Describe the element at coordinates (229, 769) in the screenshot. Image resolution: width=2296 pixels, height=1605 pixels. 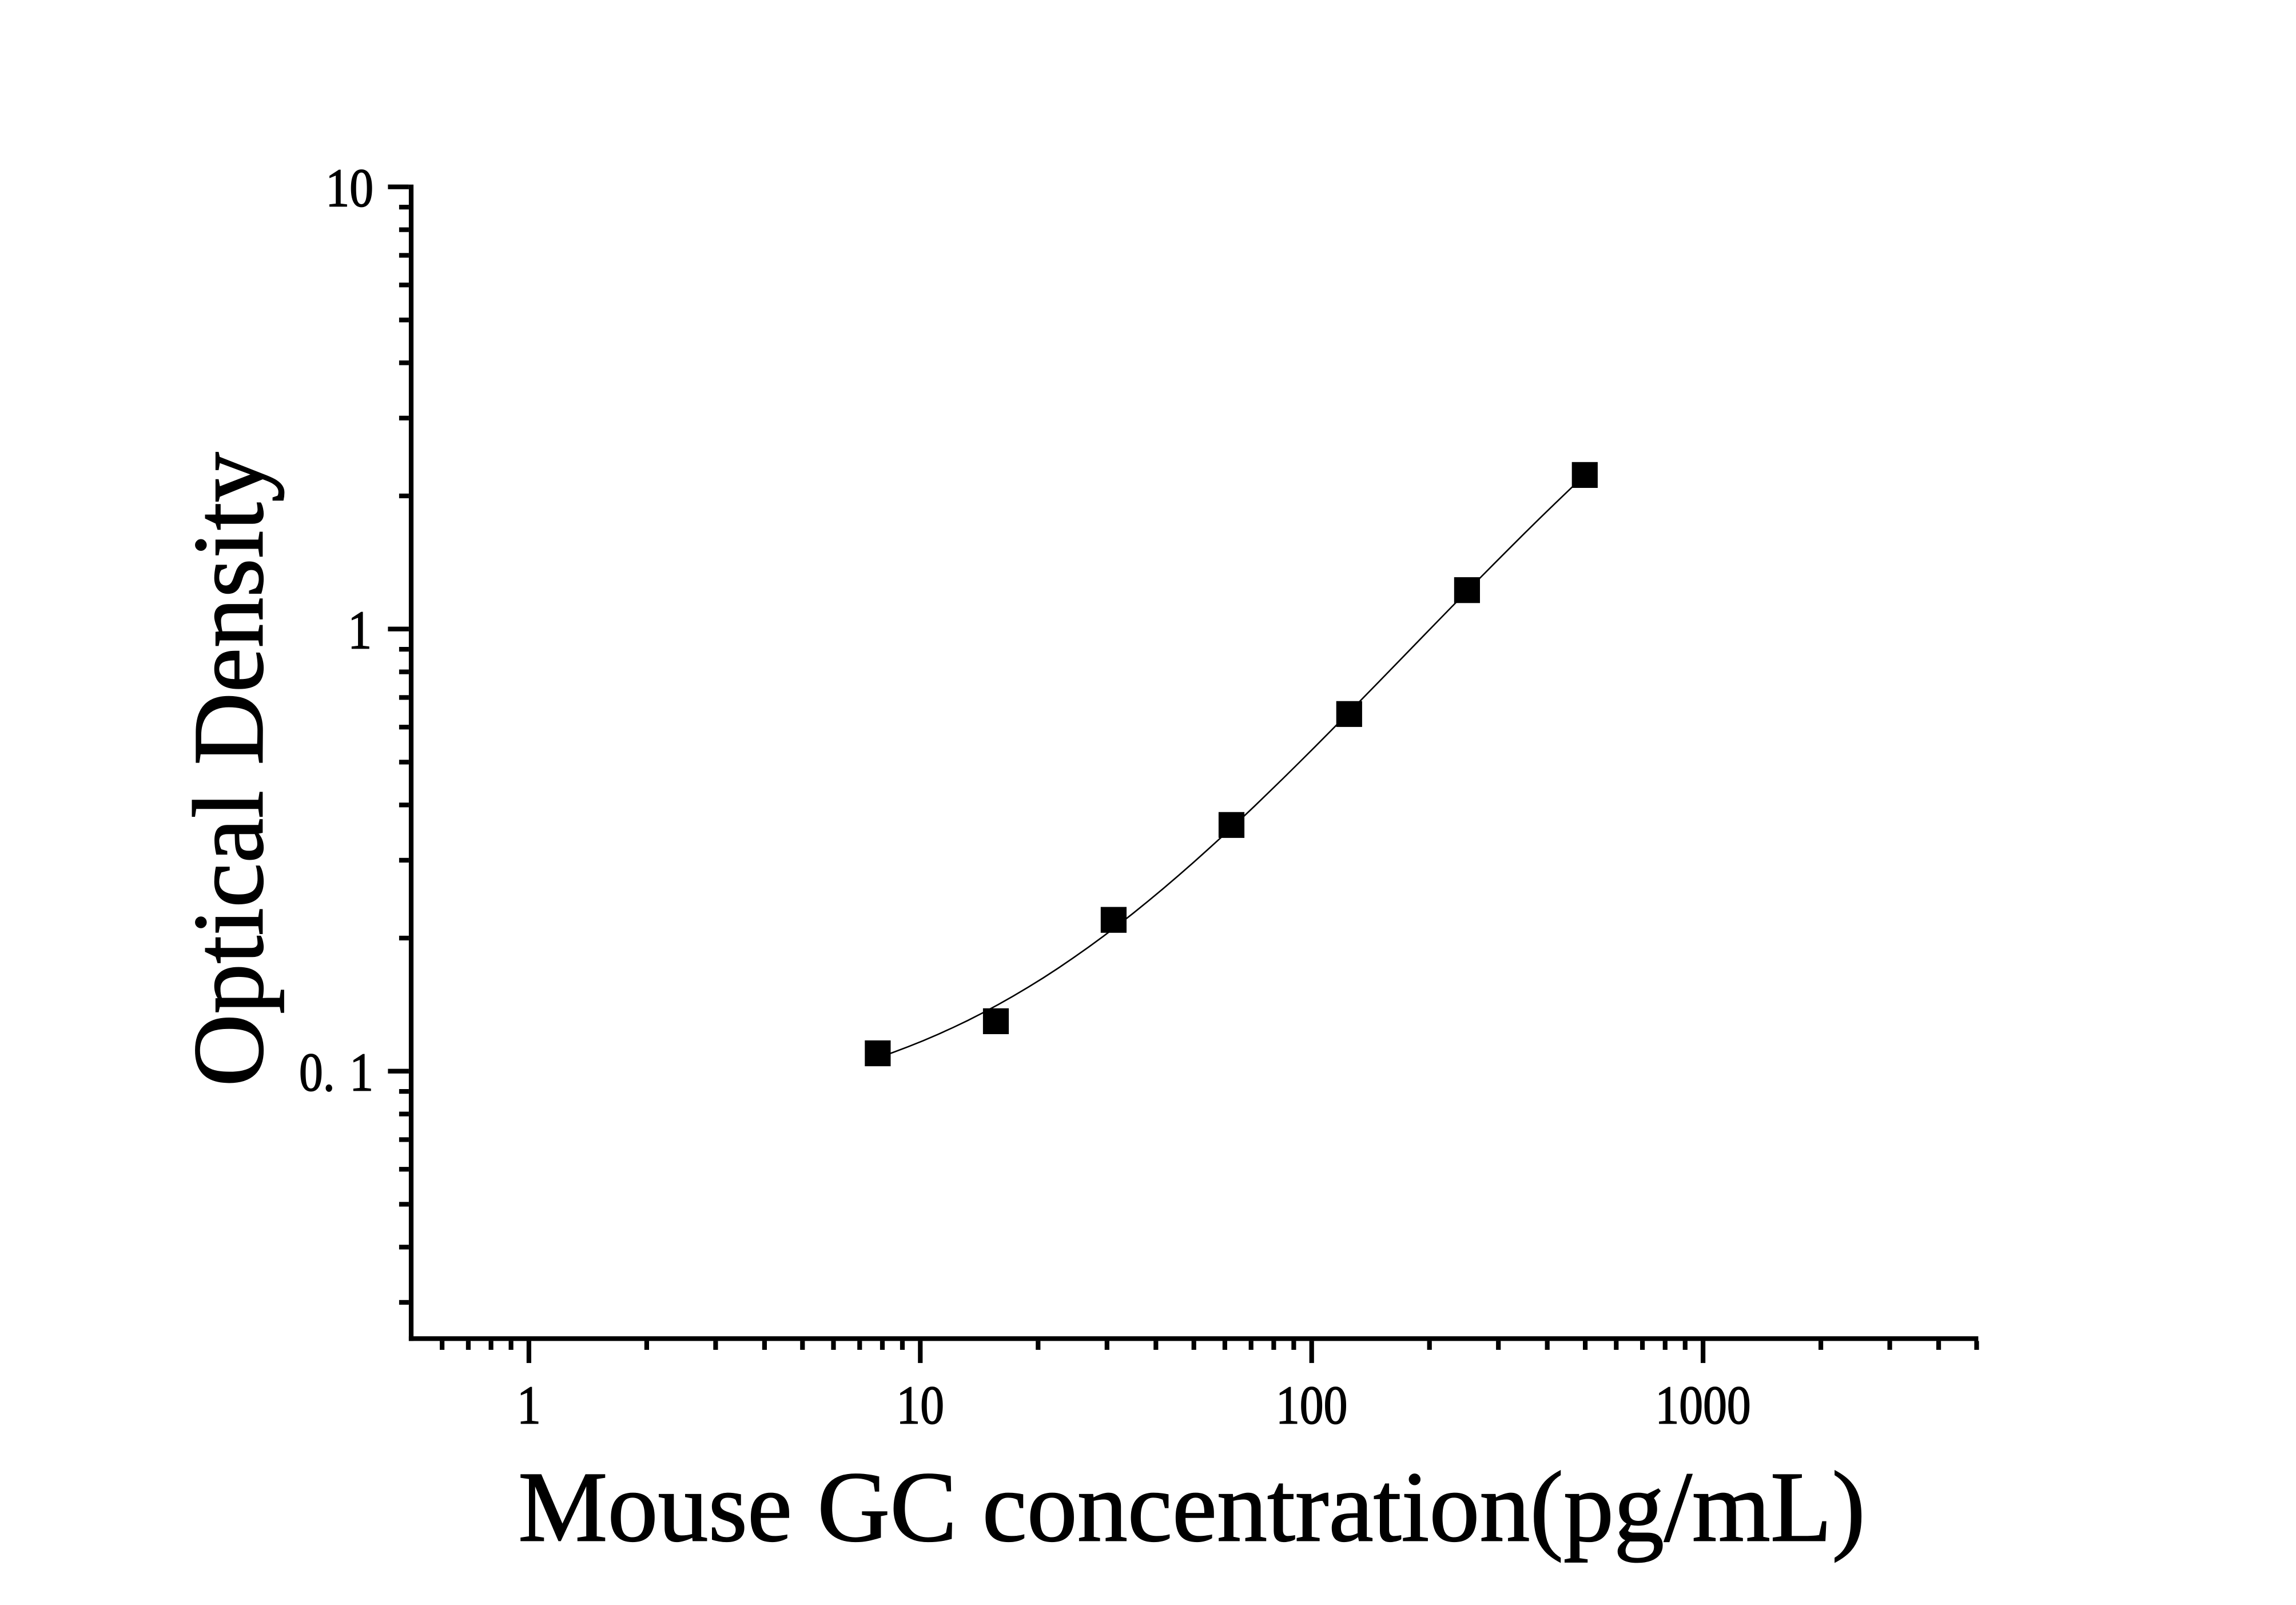
I see `svg-text: Optical Density` at that location.